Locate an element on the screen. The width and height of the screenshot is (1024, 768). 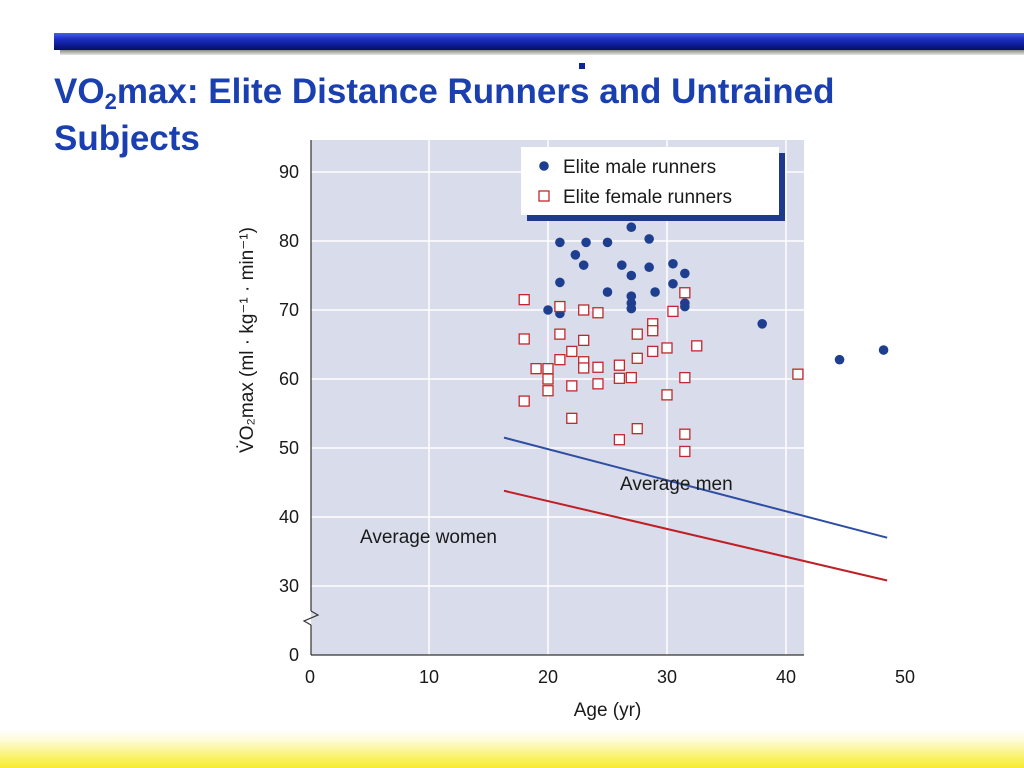
y-tick-label-70: 70 is located at coordinates (289, 310).